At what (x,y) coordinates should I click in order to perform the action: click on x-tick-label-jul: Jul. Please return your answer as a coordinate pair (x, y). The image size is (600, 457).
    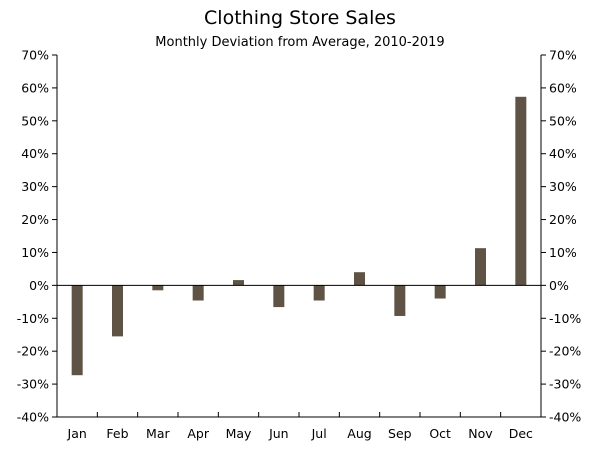
    Looking at the image, I should click on (319, 433).